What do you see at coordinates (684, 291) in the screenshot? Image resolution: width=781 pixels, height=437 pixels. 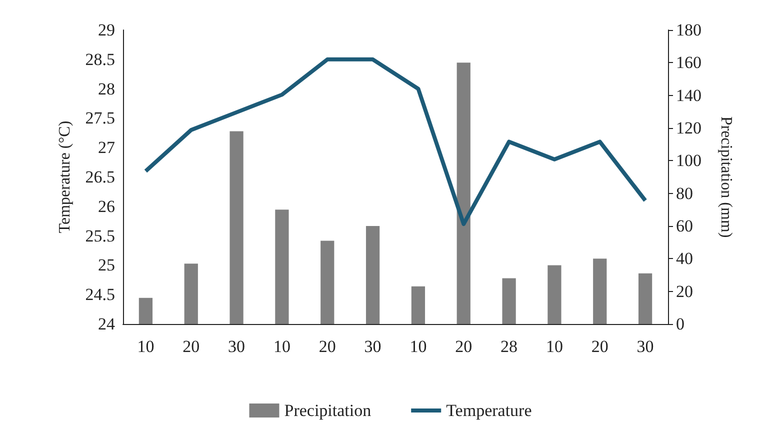 I see `y2-tick-label: 20` at bounding box center [684, 291].